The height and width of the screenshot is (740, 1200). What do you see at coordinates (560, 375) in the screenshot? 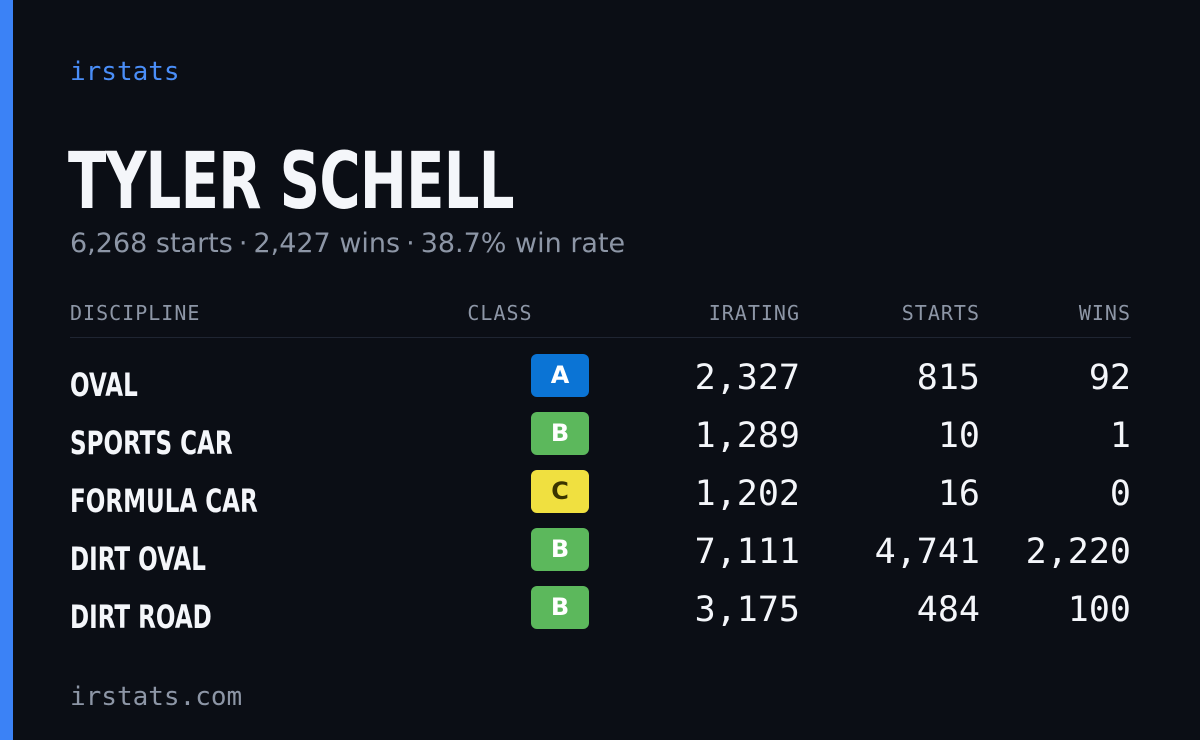
I see `class-badge: A` at bounding box center [560, 375].